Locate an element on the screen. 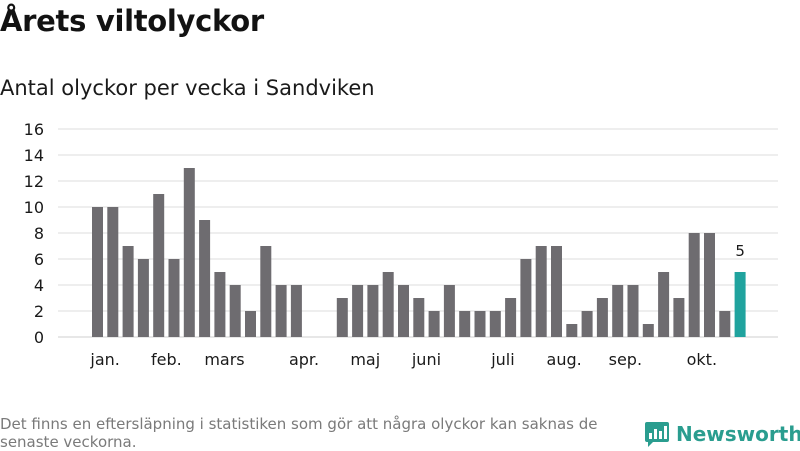  x-tick-label: maj is located at coordinates (365, 359).